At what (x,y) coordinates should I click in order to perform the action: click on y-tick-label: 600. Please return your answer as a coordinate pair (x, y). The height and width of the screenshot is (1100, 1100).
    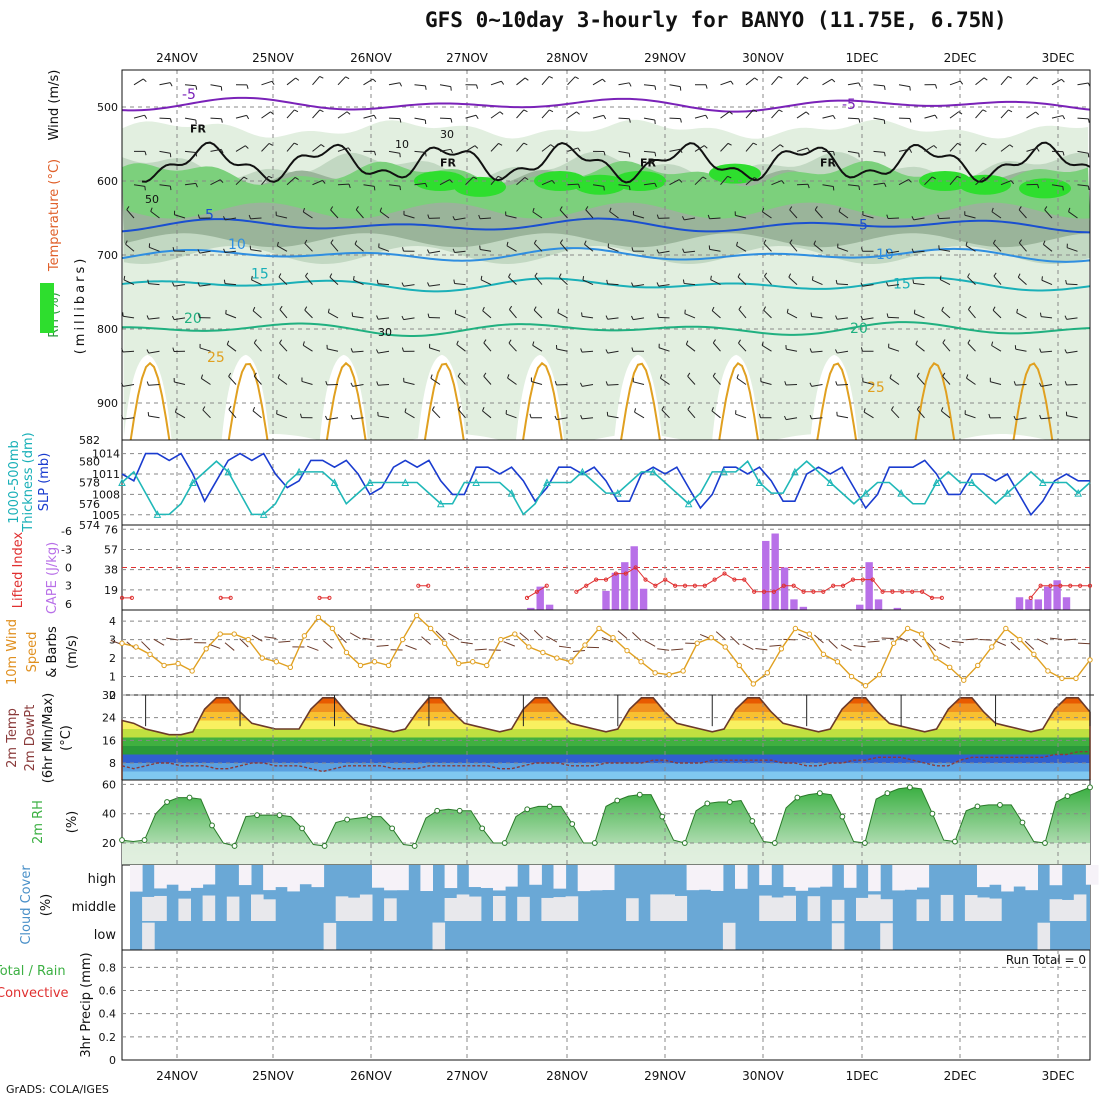
    Looking at the image, I should click on (107, 181).